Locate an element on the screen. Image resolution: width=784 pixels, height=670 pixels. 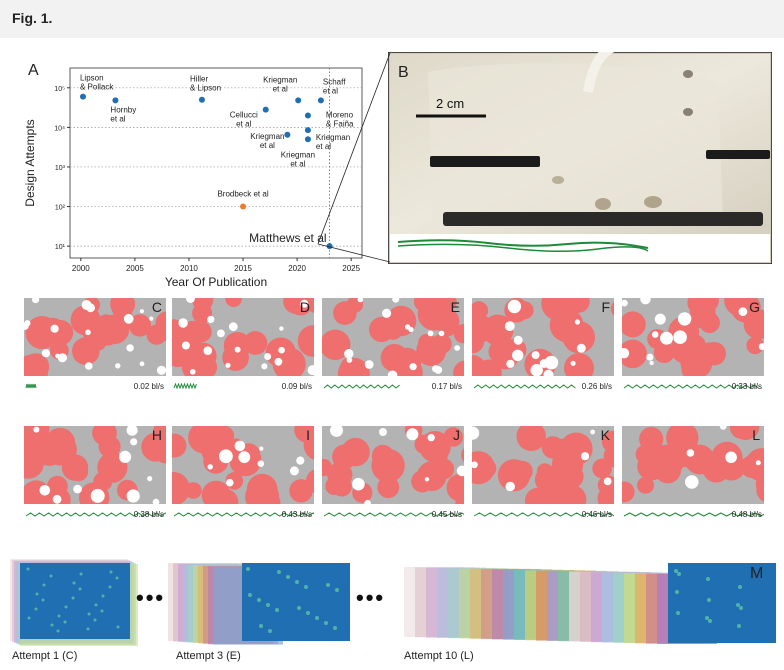
gel-block is located at coordinates (575, 145).